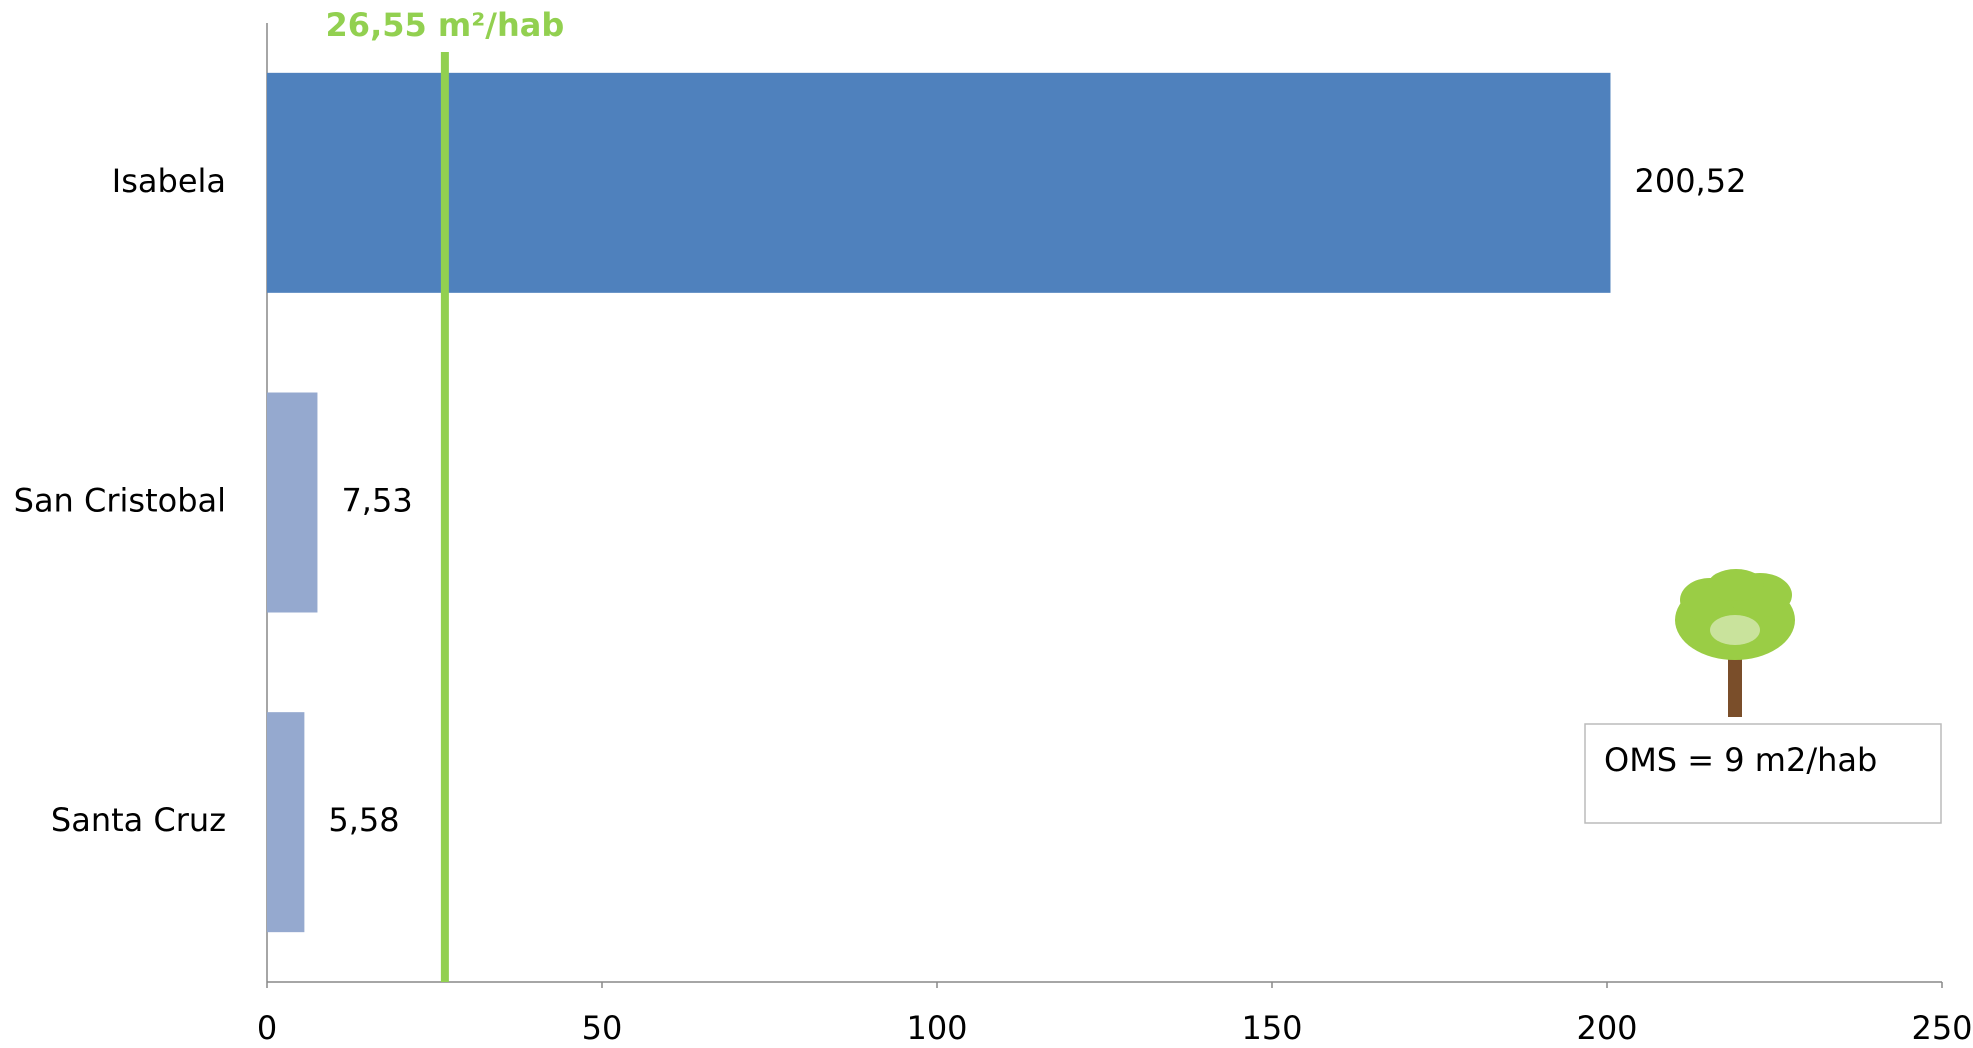  What do you see at coordinates (445, 25) in the screenshot?
I see `reference-label: 26,55 m²/hab` at bounding box center [445, 25].